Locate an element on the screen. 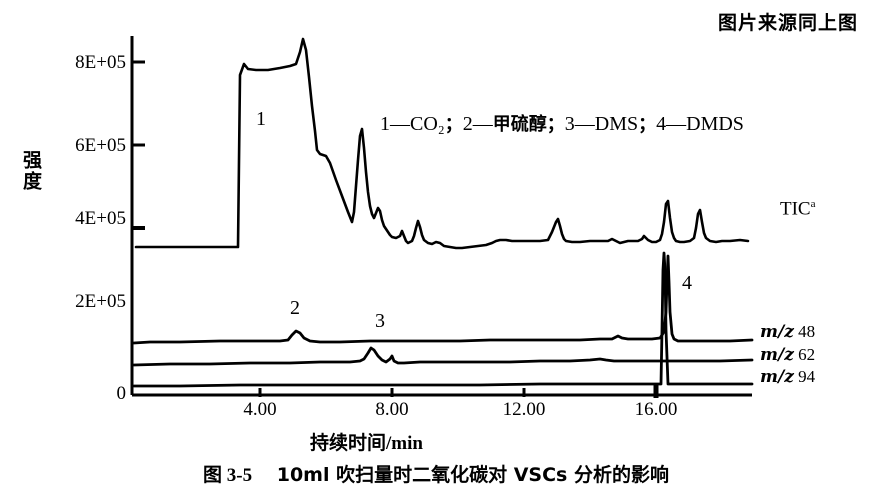 Image resolution: width=872 pixels, height=497 pixels. trace-label-mz62: m/z 62 is located at coordinates (787, 355).